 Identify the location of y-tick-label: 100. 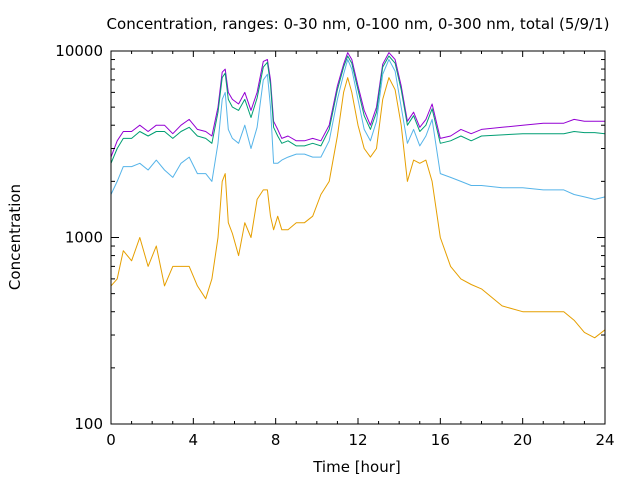
(88, 424).